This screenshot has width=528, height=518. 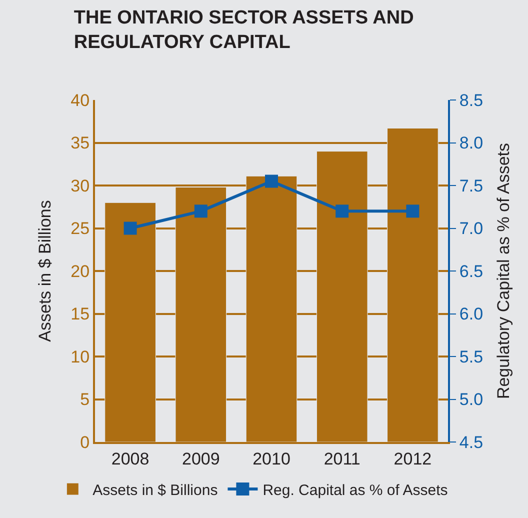 I want to click on y2-tick-label: 6.0, so click(x=471, y=314).